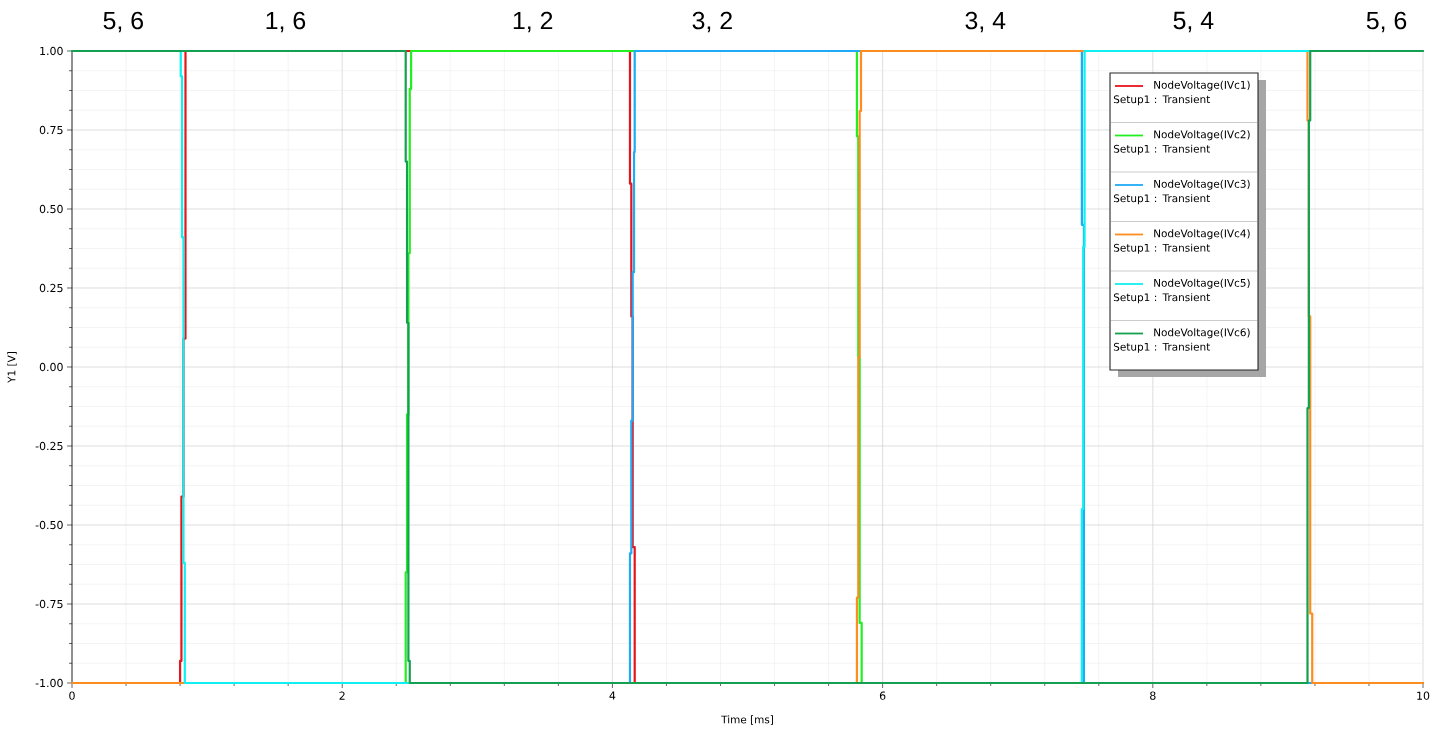 This screenshot has width=1435, height=733. Describe the element at coordinates (612, 695) in the screenshot. I see `x-tick-label: 4` at that location.